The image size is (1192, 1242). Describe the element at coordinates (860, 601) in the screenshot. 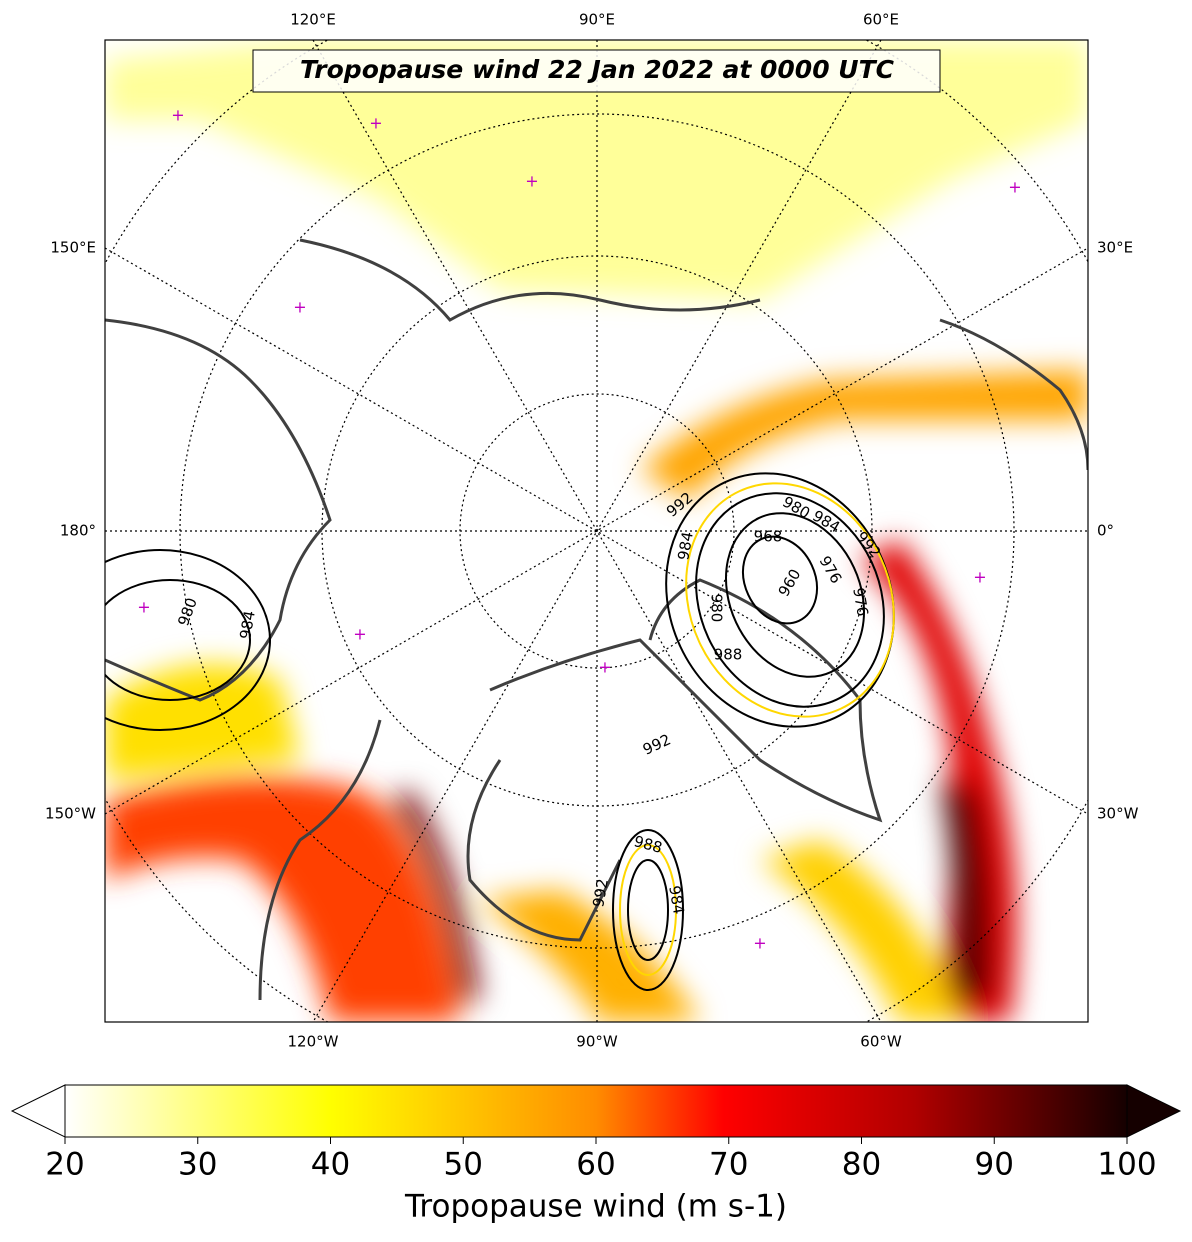

I see `contour-label: 976` at that location.